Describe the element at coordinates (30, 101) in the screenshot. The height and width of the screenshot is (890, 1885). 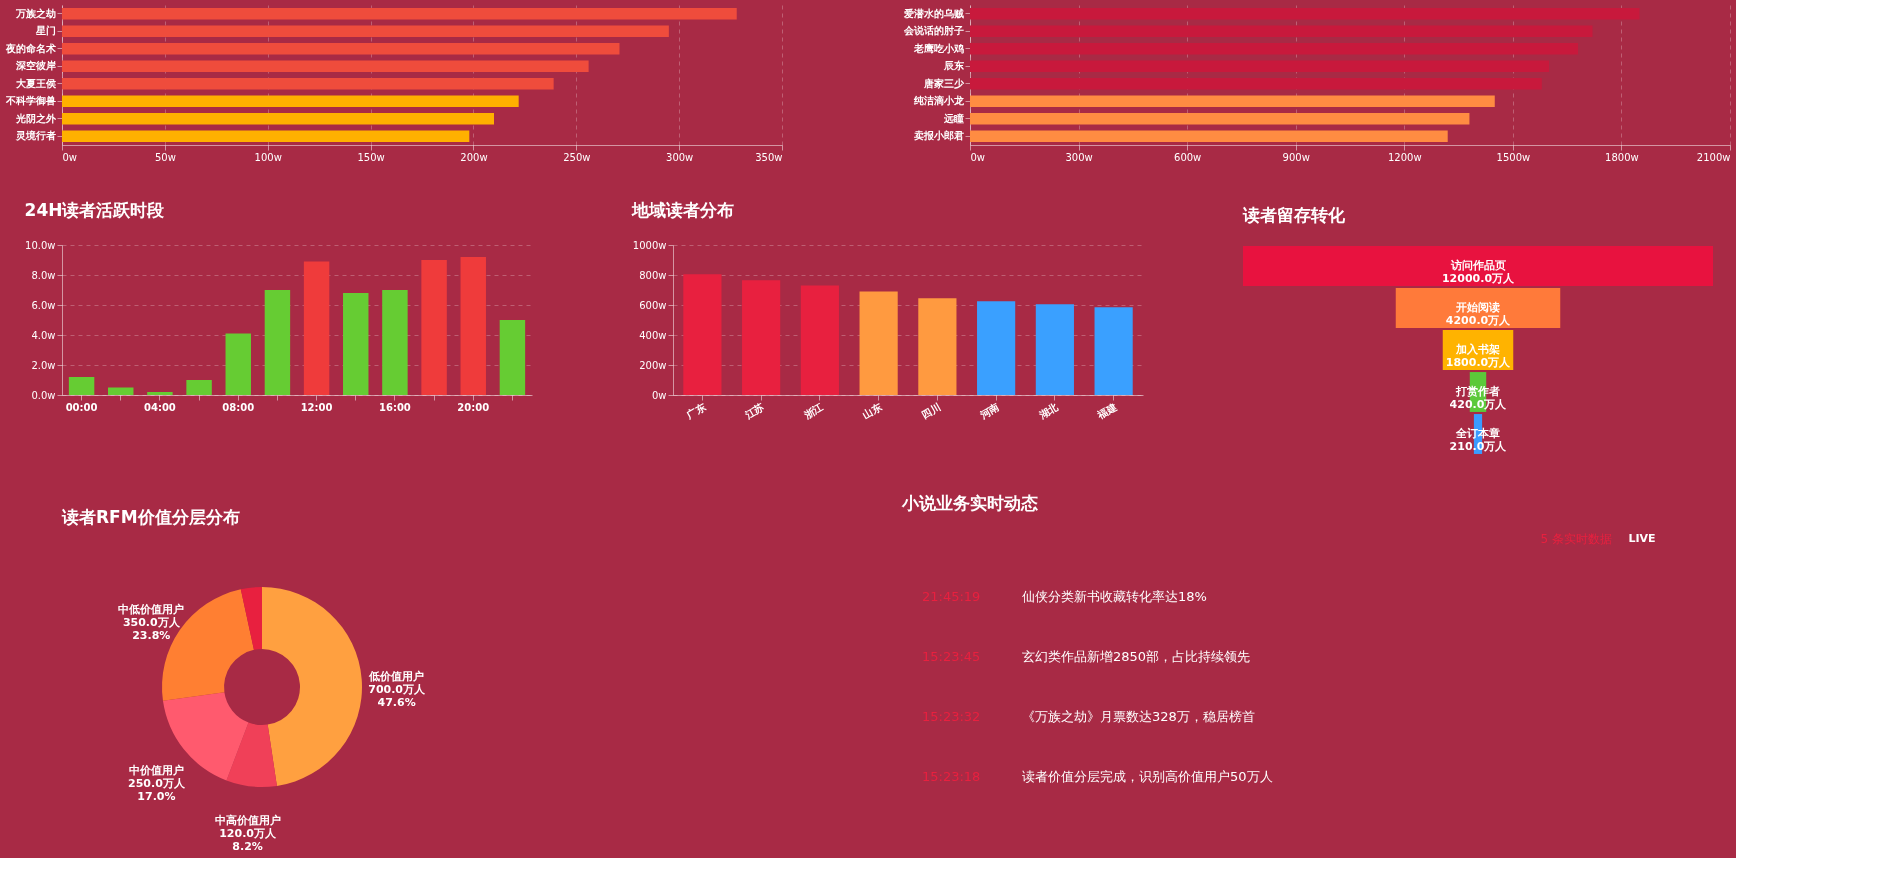
I see `y-tick-label: 不科学御兽` at that location.